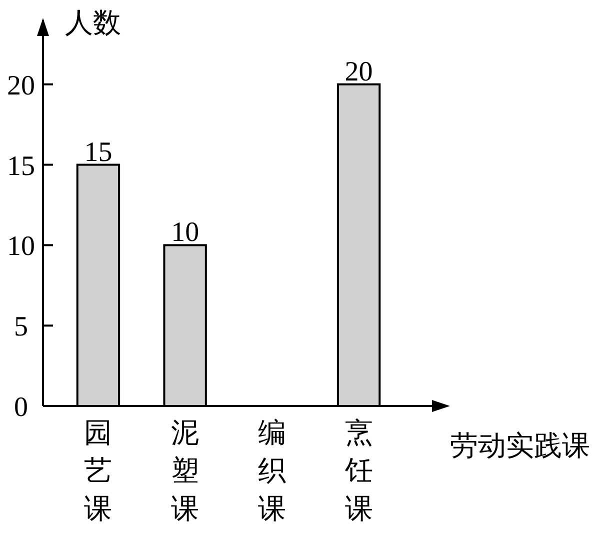  I want to click on y-tick-label: 10, so click(21, 246).